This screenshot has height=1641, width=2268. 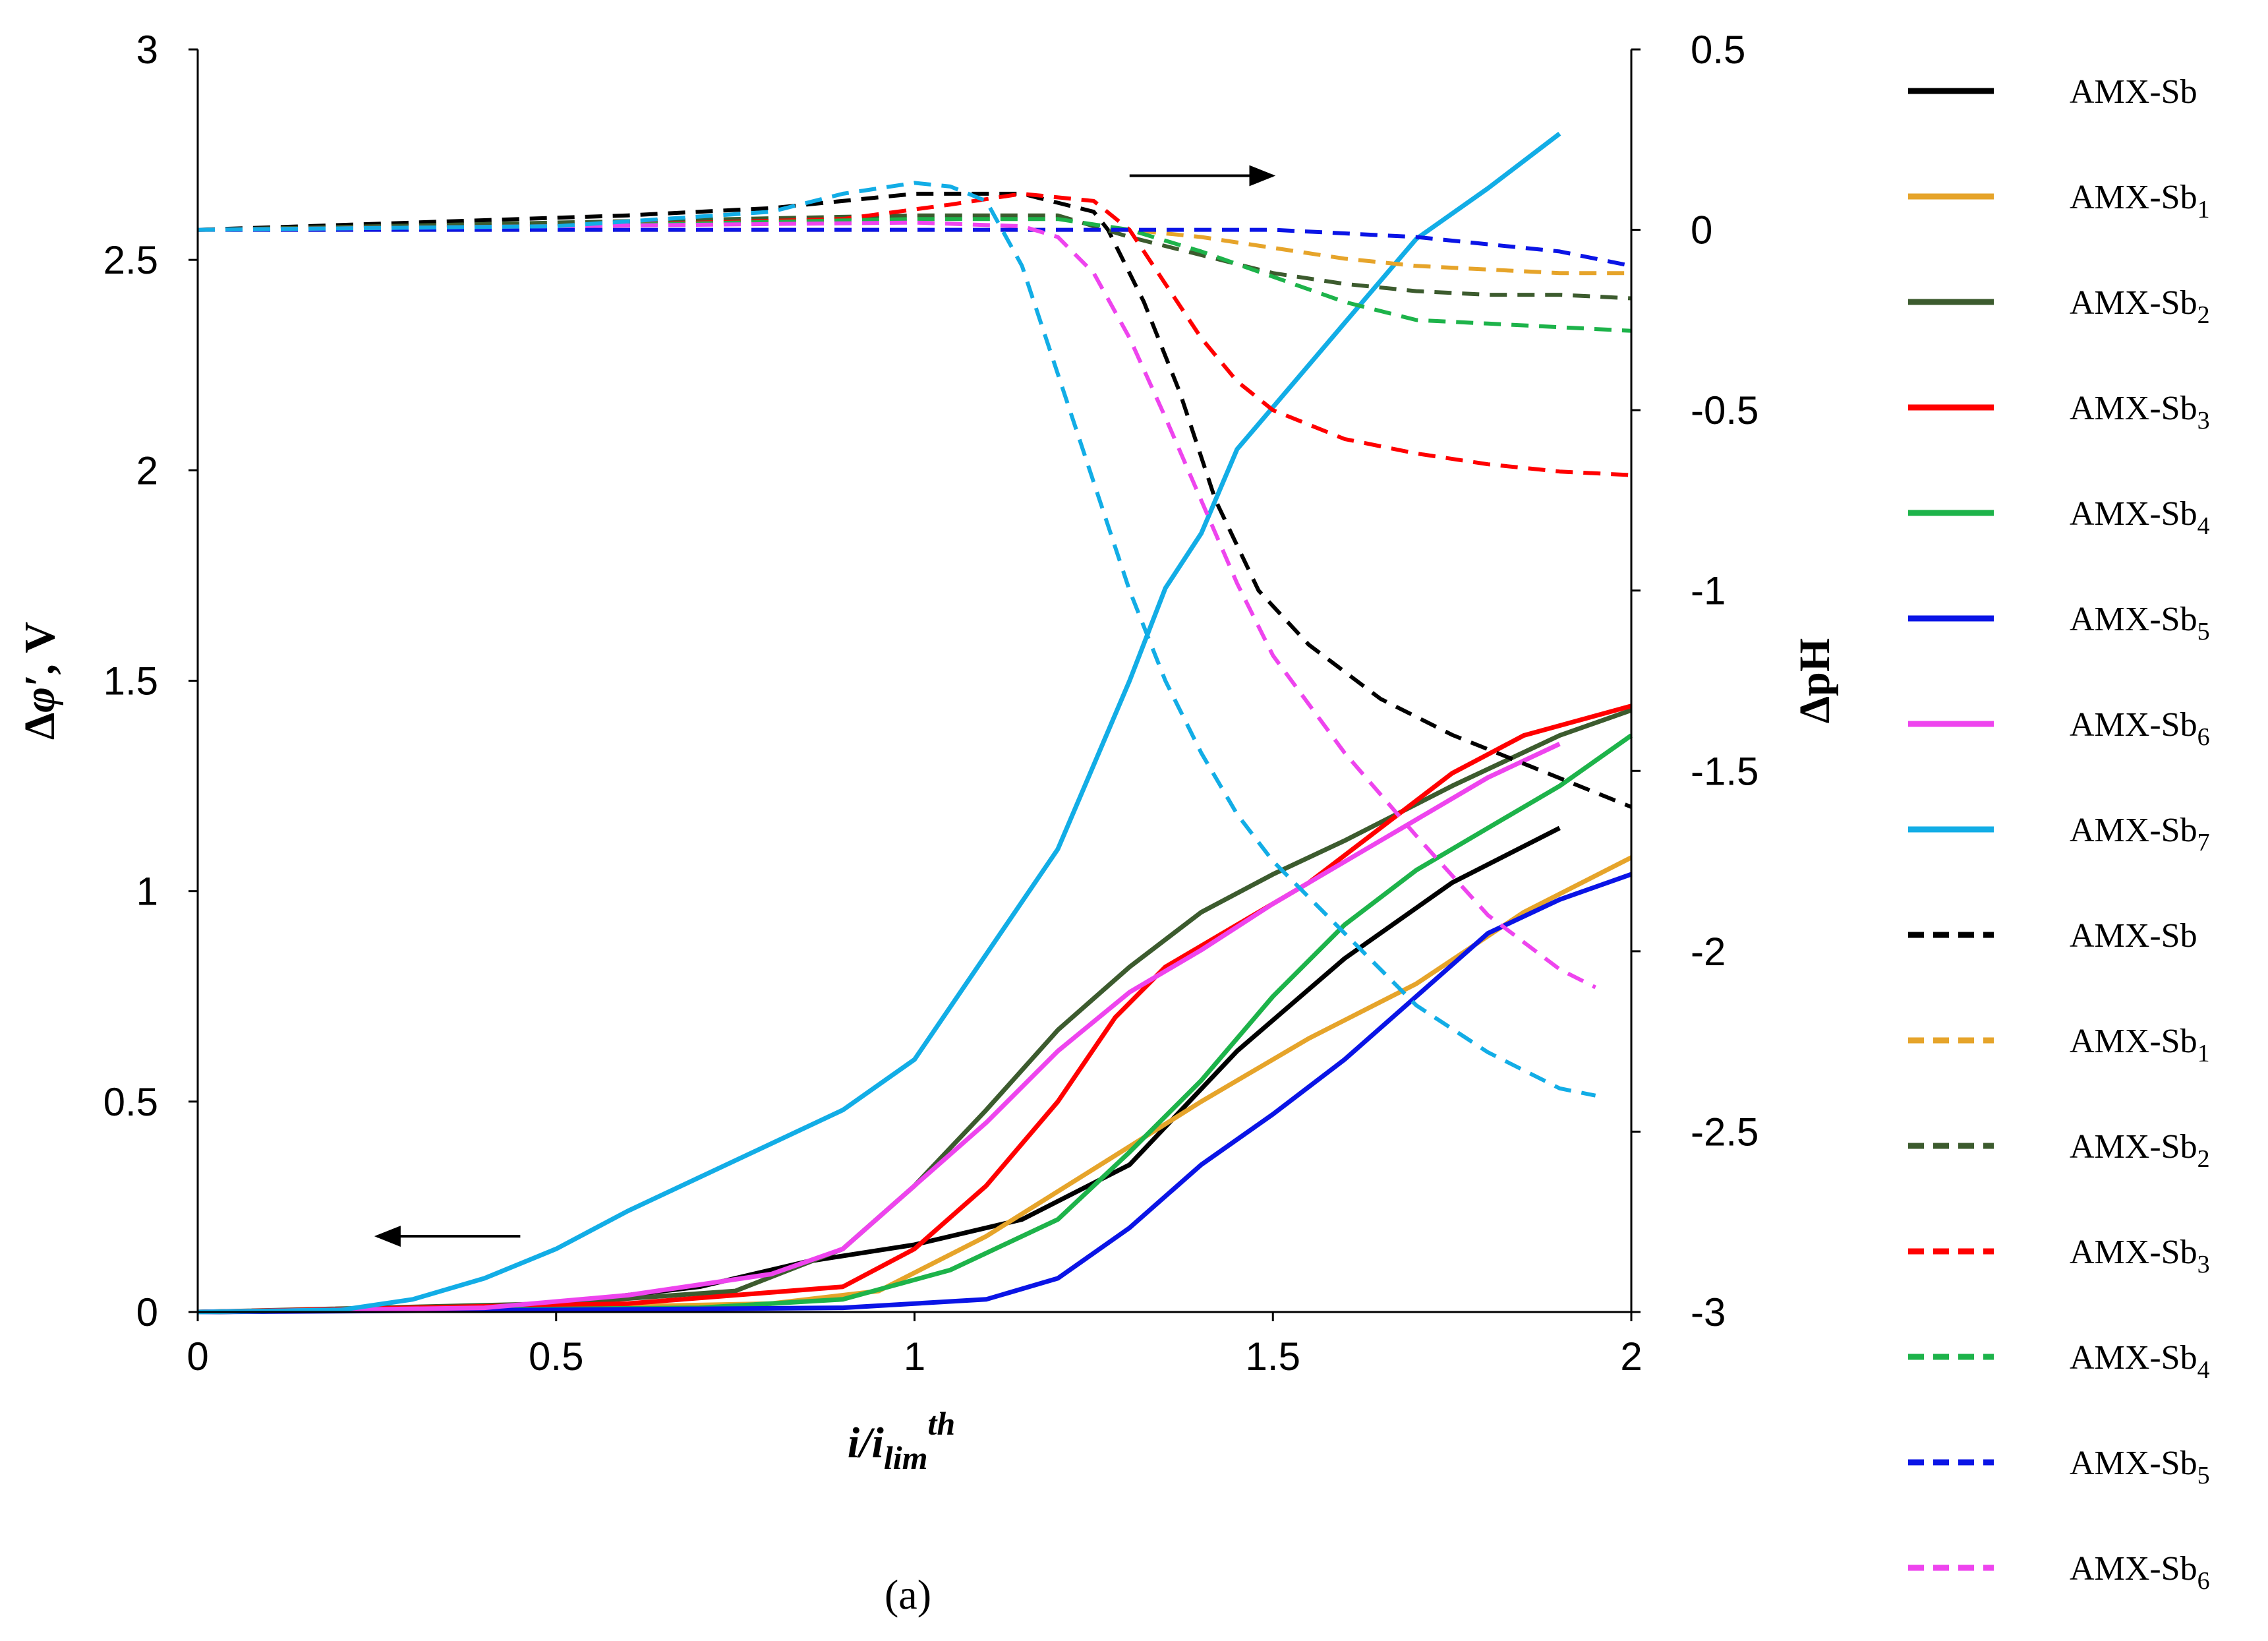 I want to click on series-amx-sb3-dashed, so click(x=914, y=334).